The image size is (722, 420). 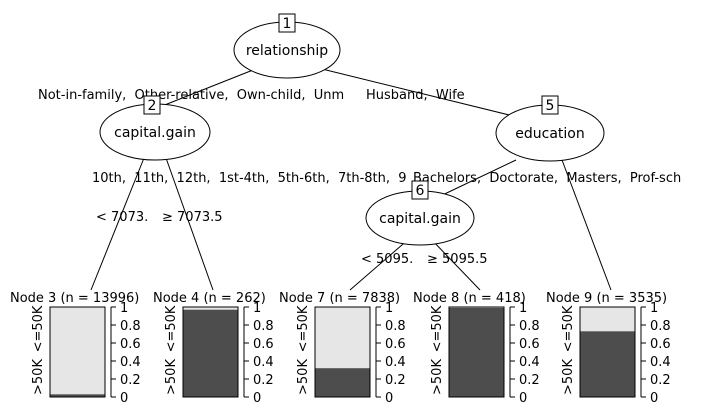 I want to click on leaf-title: Node 9 (n = 3535), so click(x=606, y=298).